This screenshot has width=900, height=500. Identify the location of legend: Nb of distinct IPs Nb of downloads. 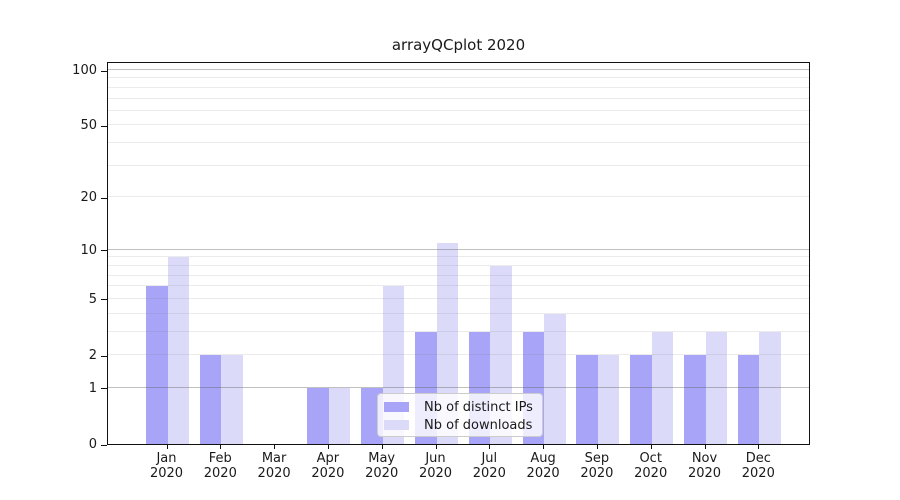
(460, 415).